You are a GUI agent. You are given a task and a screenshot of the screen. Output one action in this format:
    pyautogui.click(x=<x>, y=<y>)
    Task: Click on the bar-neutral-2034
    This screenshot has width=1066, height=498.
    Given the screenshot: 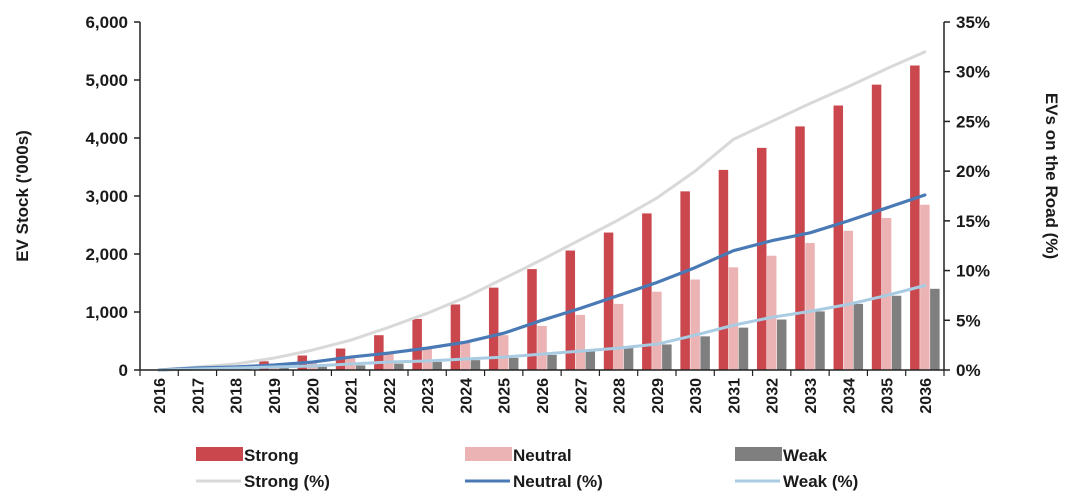 What is the action you would take?
    pyautogui.click(x=849, y=300)
    